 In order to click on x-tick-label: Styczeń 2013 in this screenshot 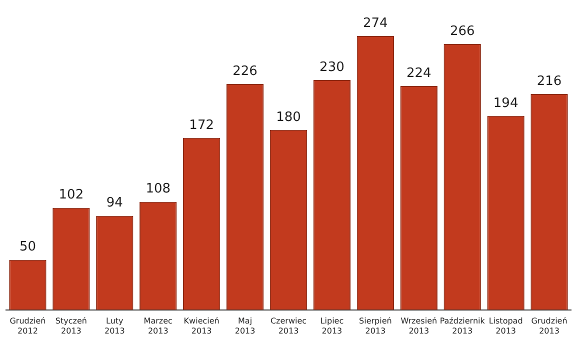, I will do `click(71, 326)`.